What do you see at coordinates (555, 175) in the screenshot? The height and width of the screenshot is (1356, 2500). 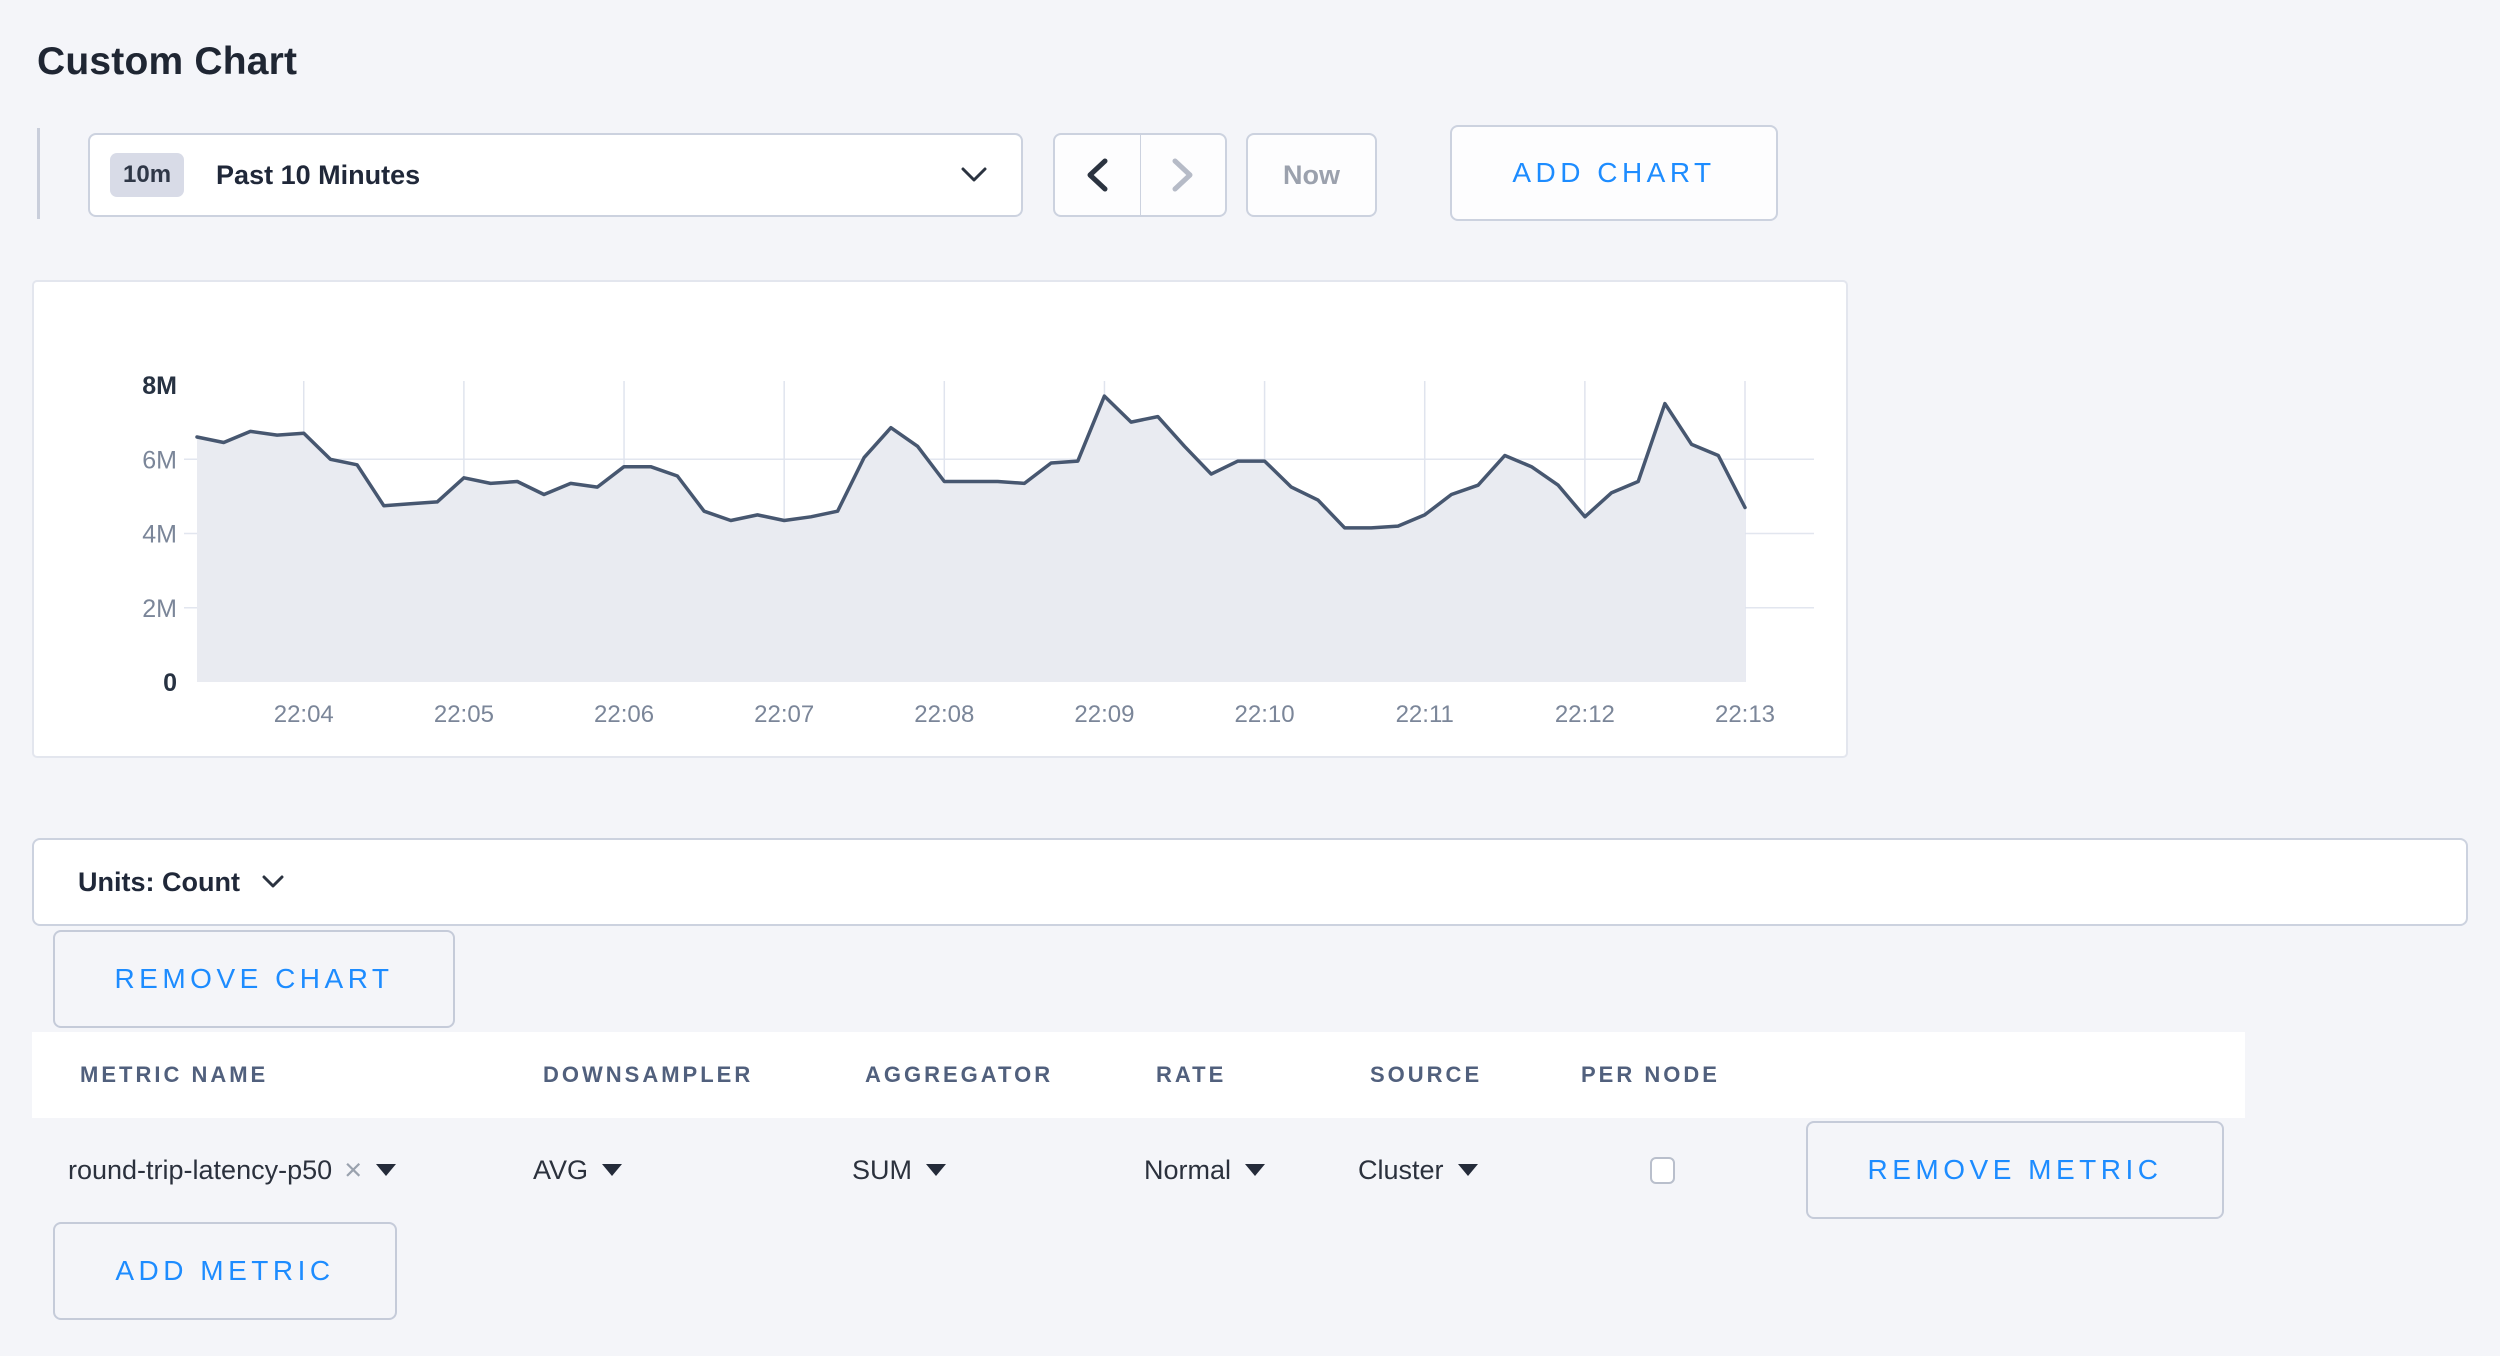 I see `time-range-dropdown: 10m Past 10 Minutes` at bounding box center [555, 175].